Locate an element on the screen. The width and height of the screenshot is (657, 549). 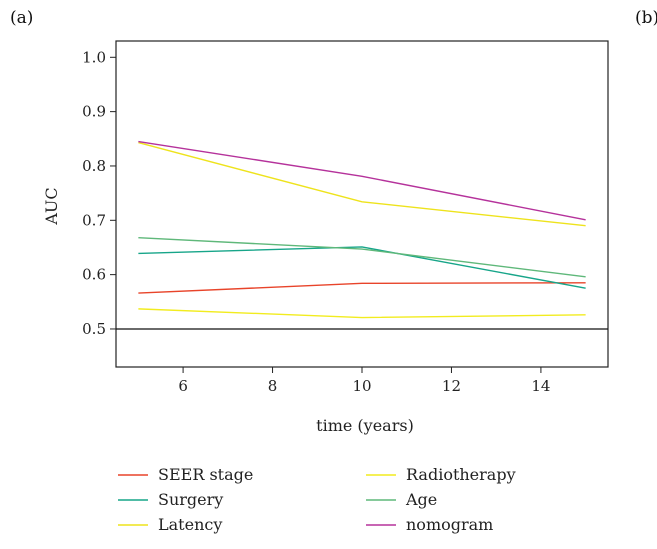
series-line-nomogram is located at coordinates (362, 180).